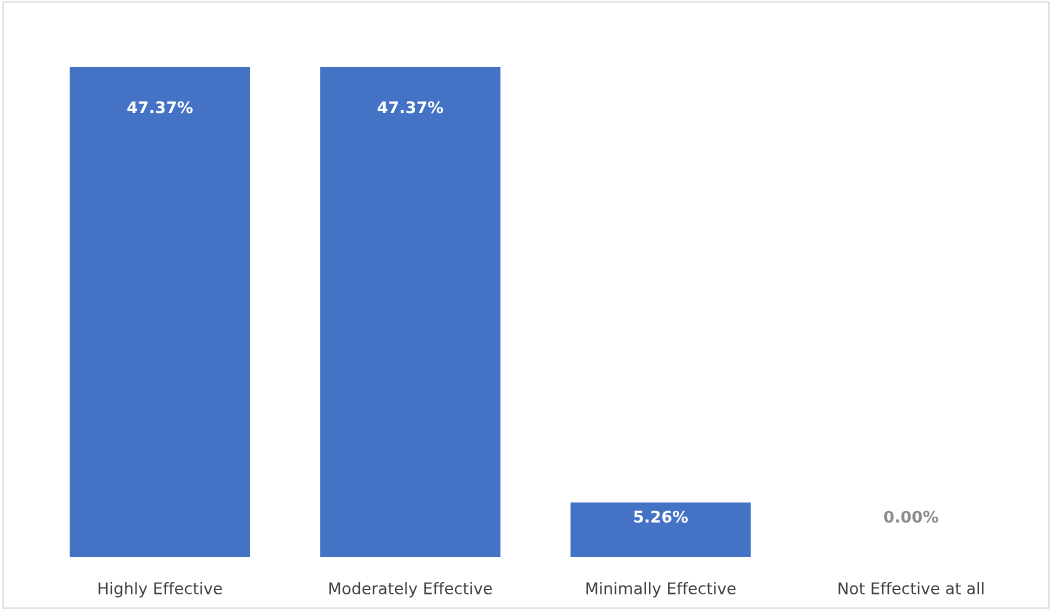 The height and width of the screenshot is (610, 1052). What do you see at coordinates (911, 516) in the screenshot?
I see `data-label: 0.00%` at bounding box center [911, 516].